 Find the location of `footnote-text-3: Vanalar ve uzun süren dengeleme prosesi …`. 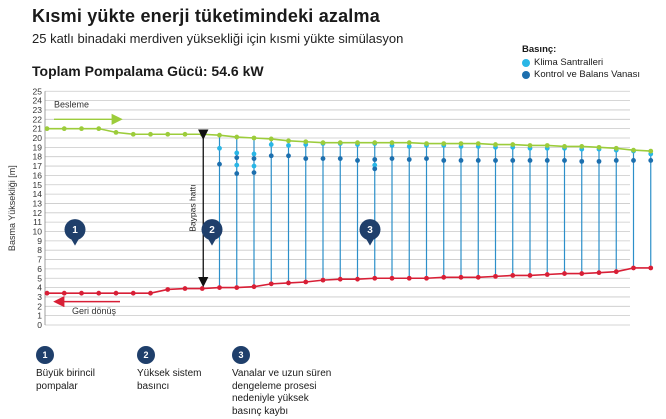

footnote-text-3: Vanalar ve uzun süren dengeleme prosesi … is located at coordinates (282, 392).